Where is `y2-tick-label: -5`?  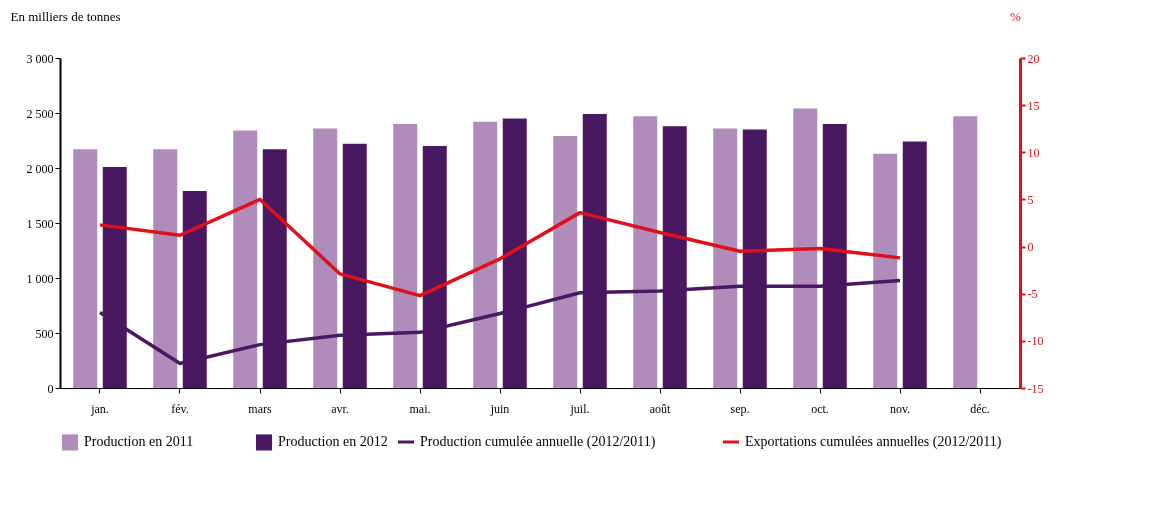
y2-tick-label: -5 is located at coordinates (1032, 294).